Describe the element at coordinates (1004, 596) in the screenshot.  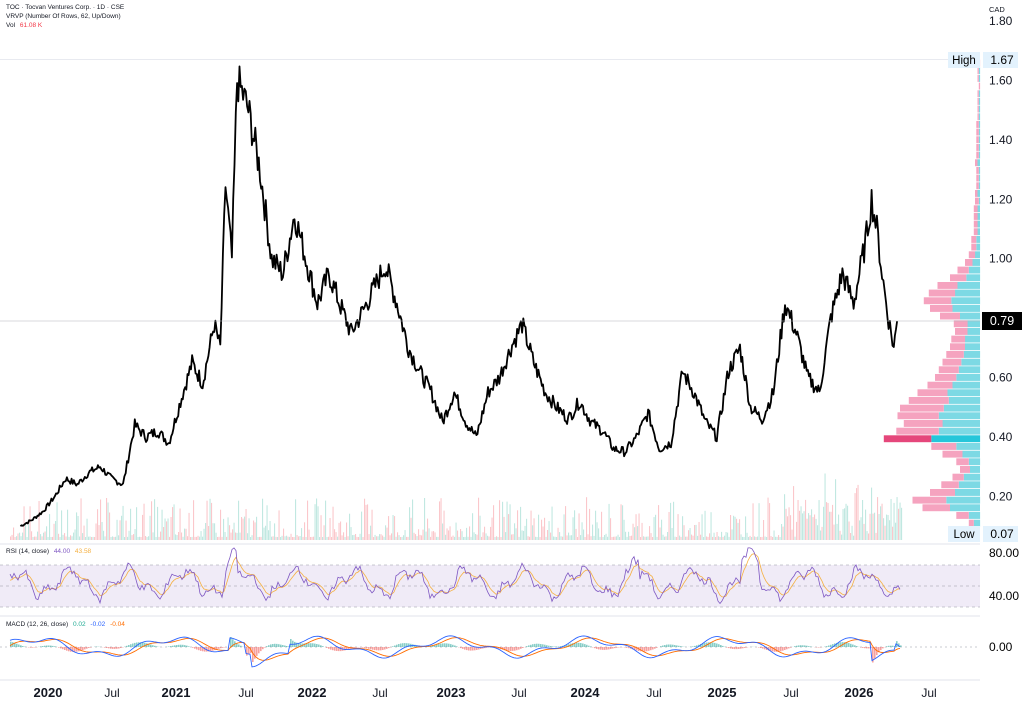
I see `rsi-tick-40: 40.00` at that location.